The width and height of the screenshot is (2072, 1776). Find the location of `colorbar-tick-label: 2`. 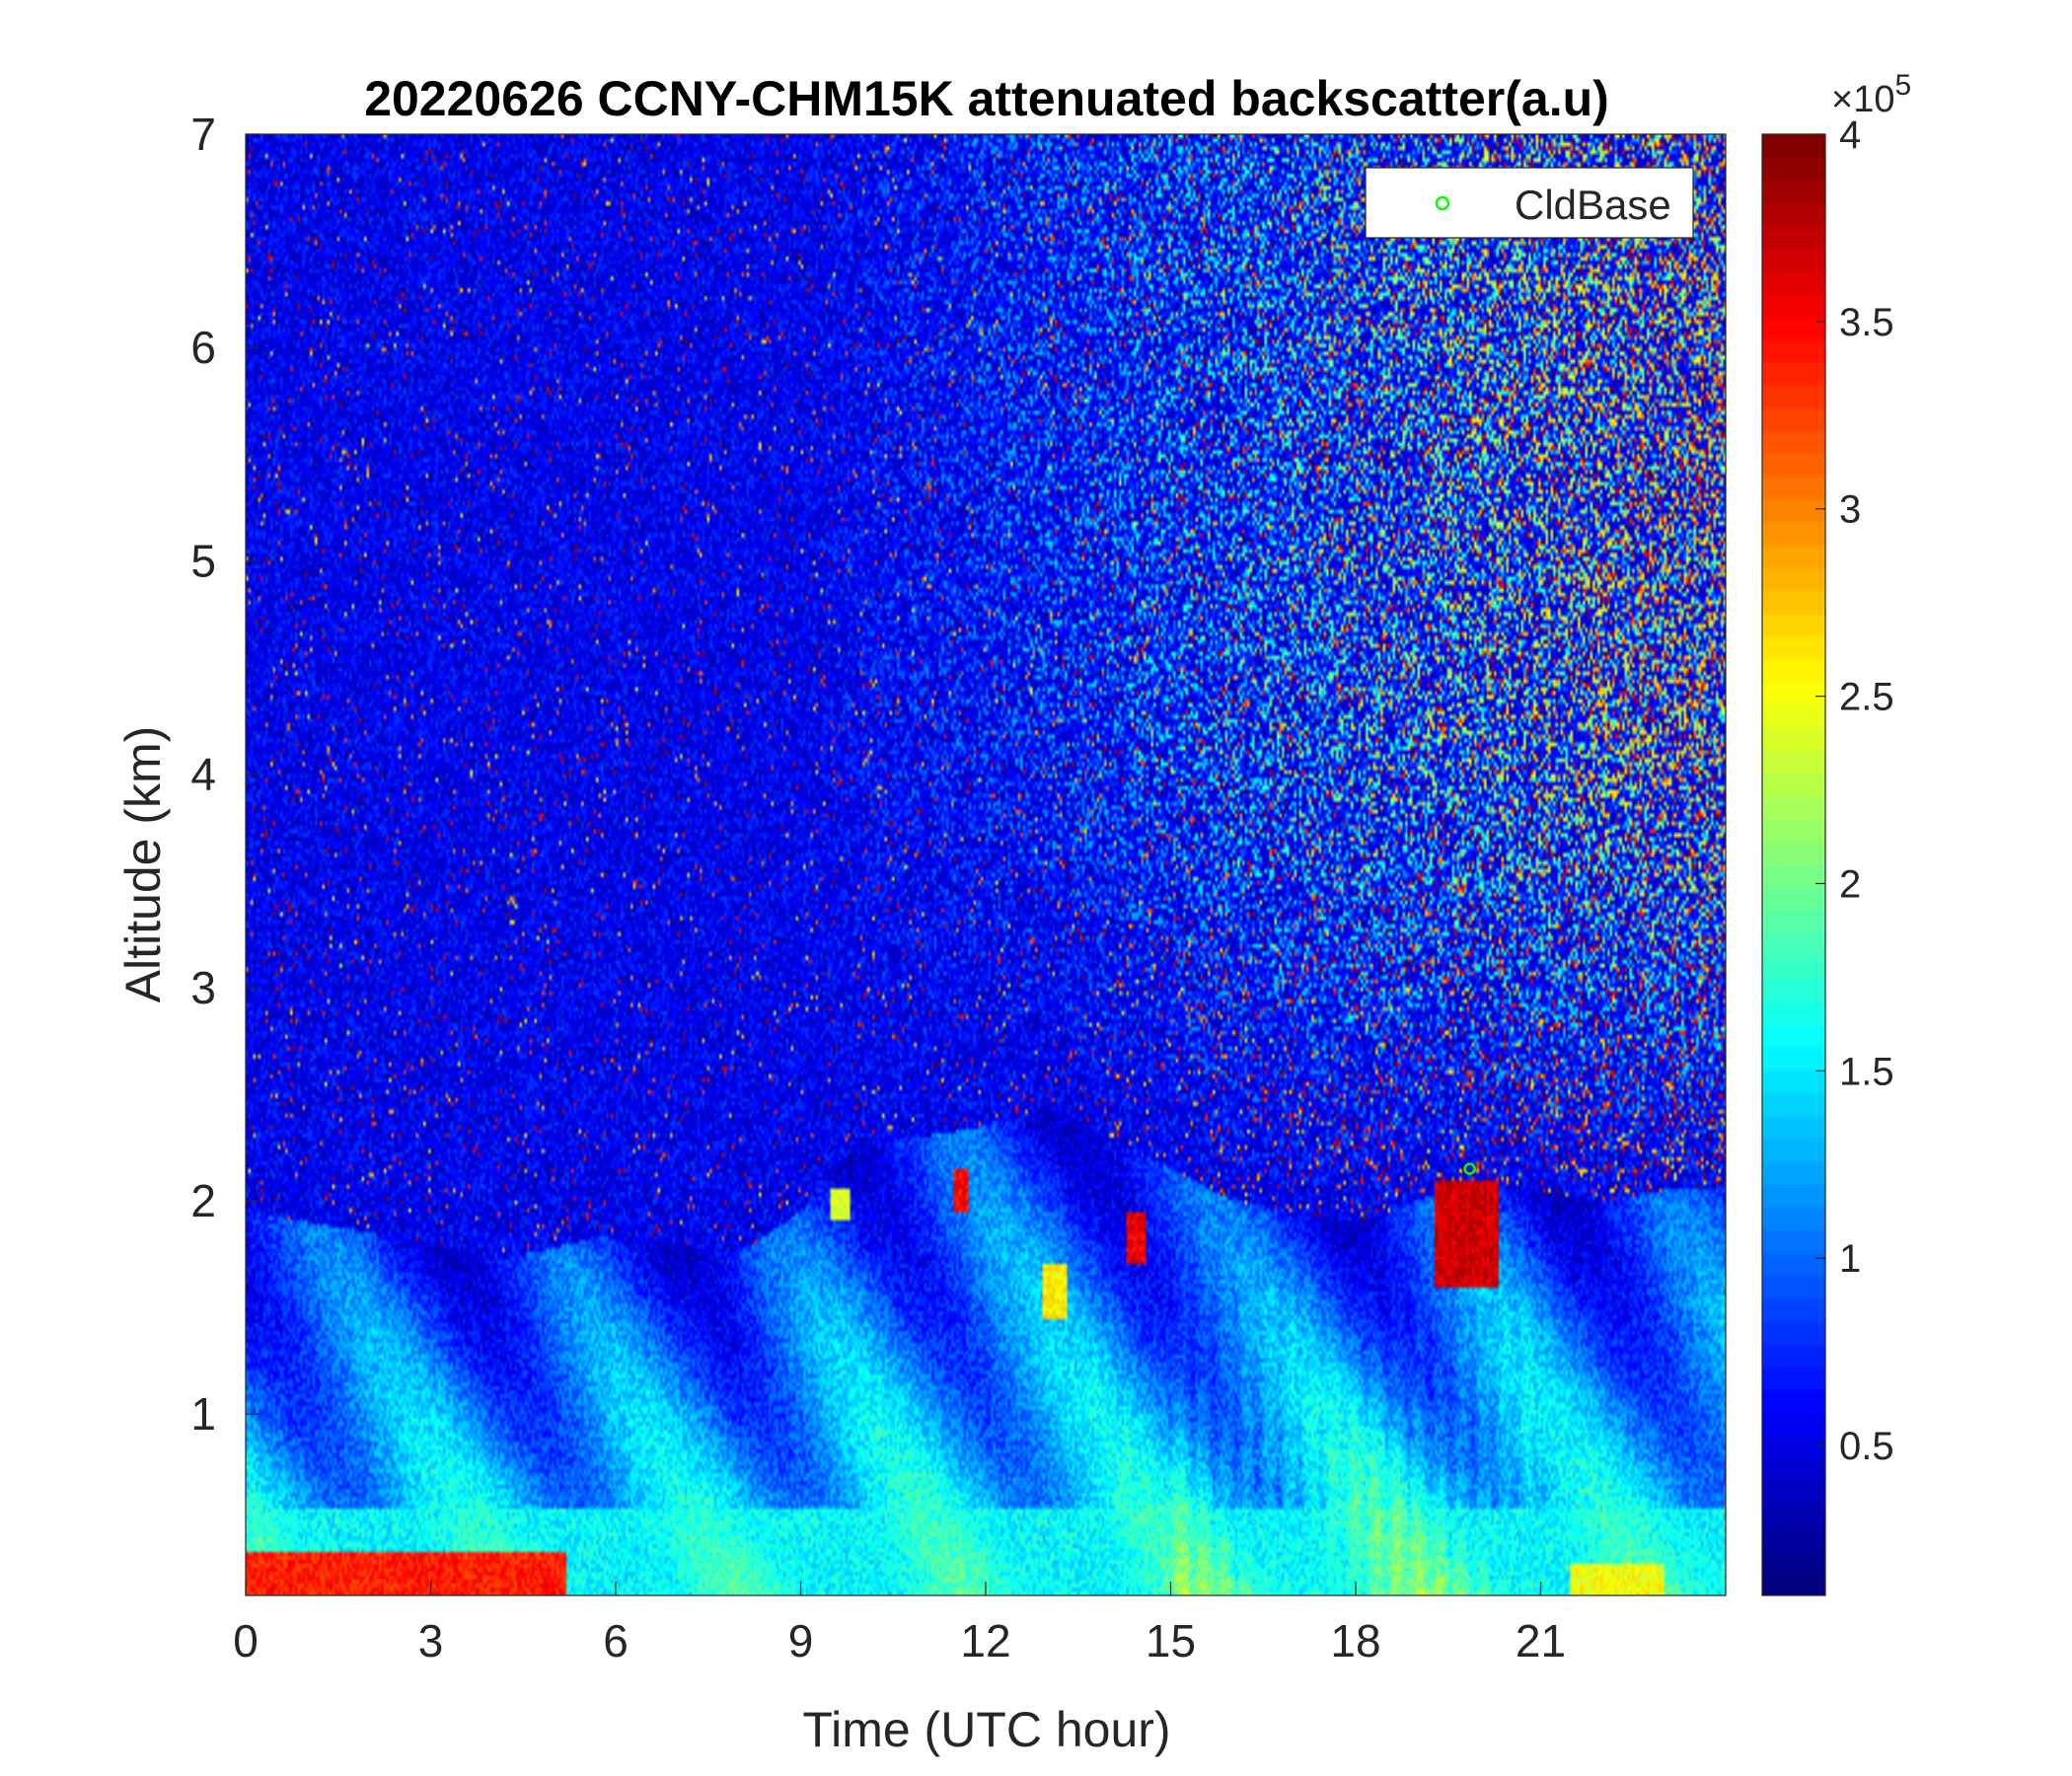

colorbar-tick-label: 2 is located at coordinates (1850, 884).